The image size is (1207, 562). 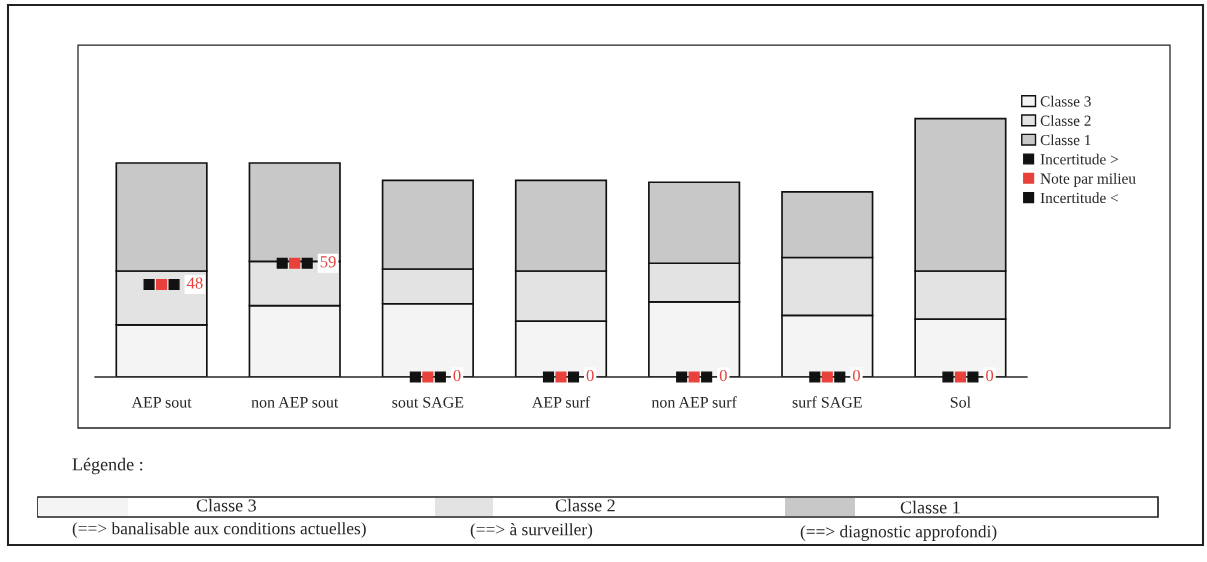 What do you see at coordinates (194, 283) in the screenshot?
I see `data-label: 48` at bounding box center [194, 283].